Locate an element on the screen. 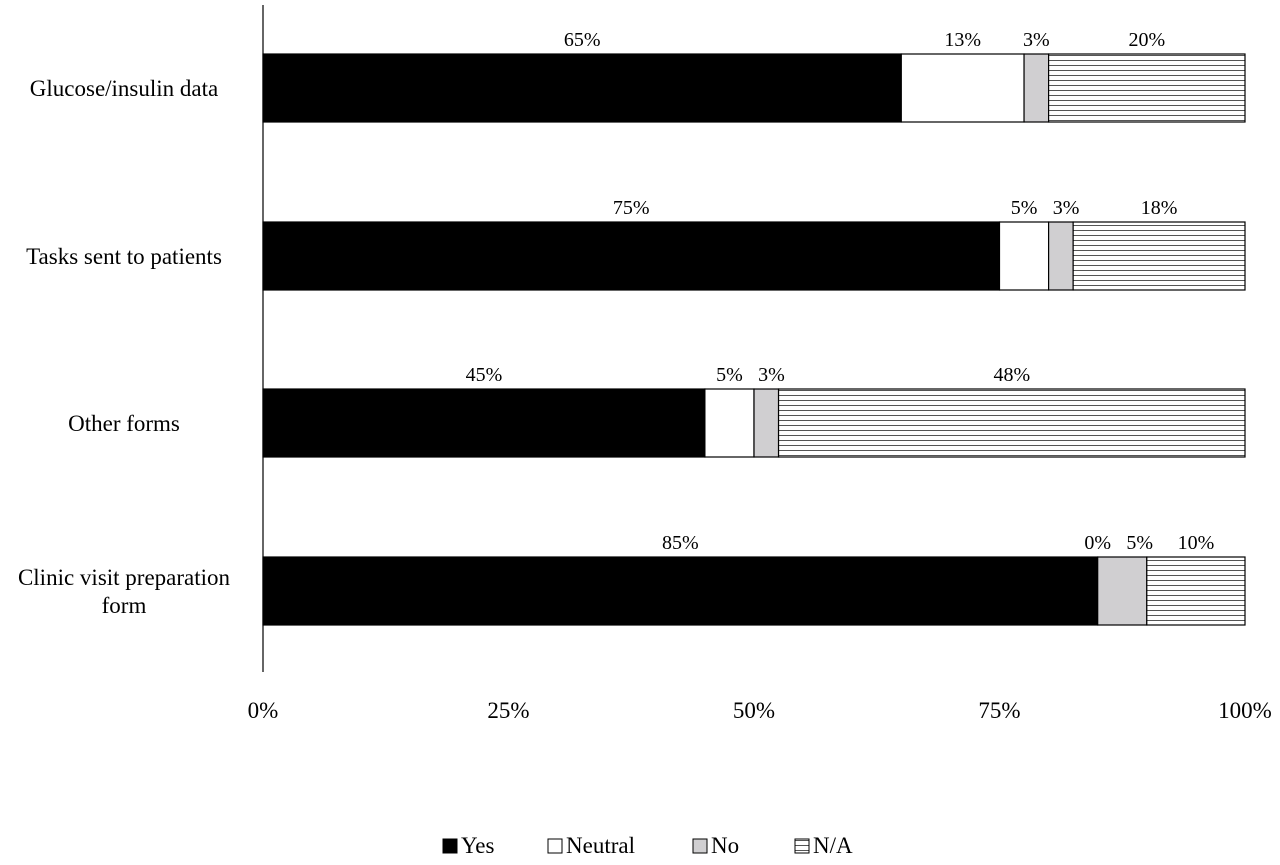  bar-neutral-other-forms is located at coordinates (729, 423).